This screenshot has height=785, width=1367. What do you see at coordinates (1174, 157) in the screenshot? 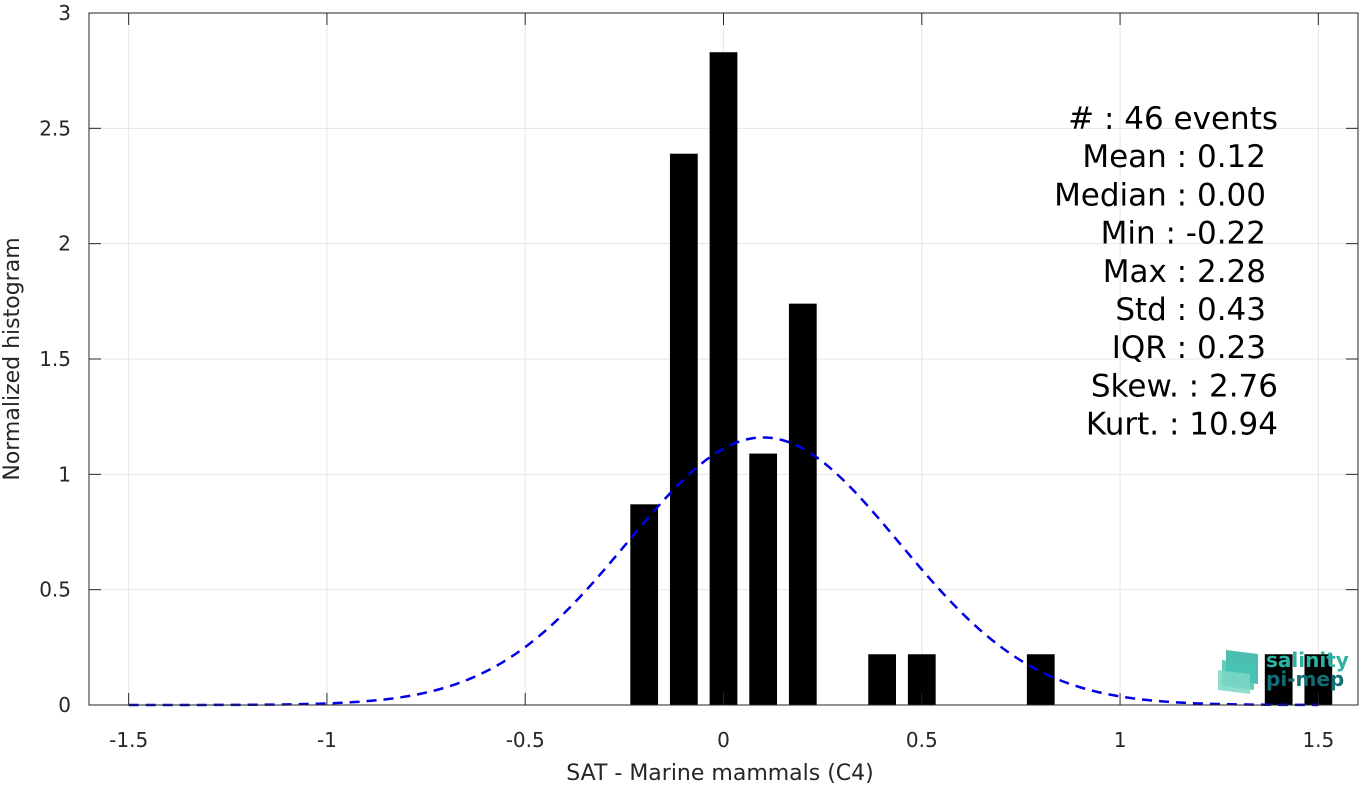
I see `stats-line-1: Mean : 0.12` at bounding box center [1174, 157].